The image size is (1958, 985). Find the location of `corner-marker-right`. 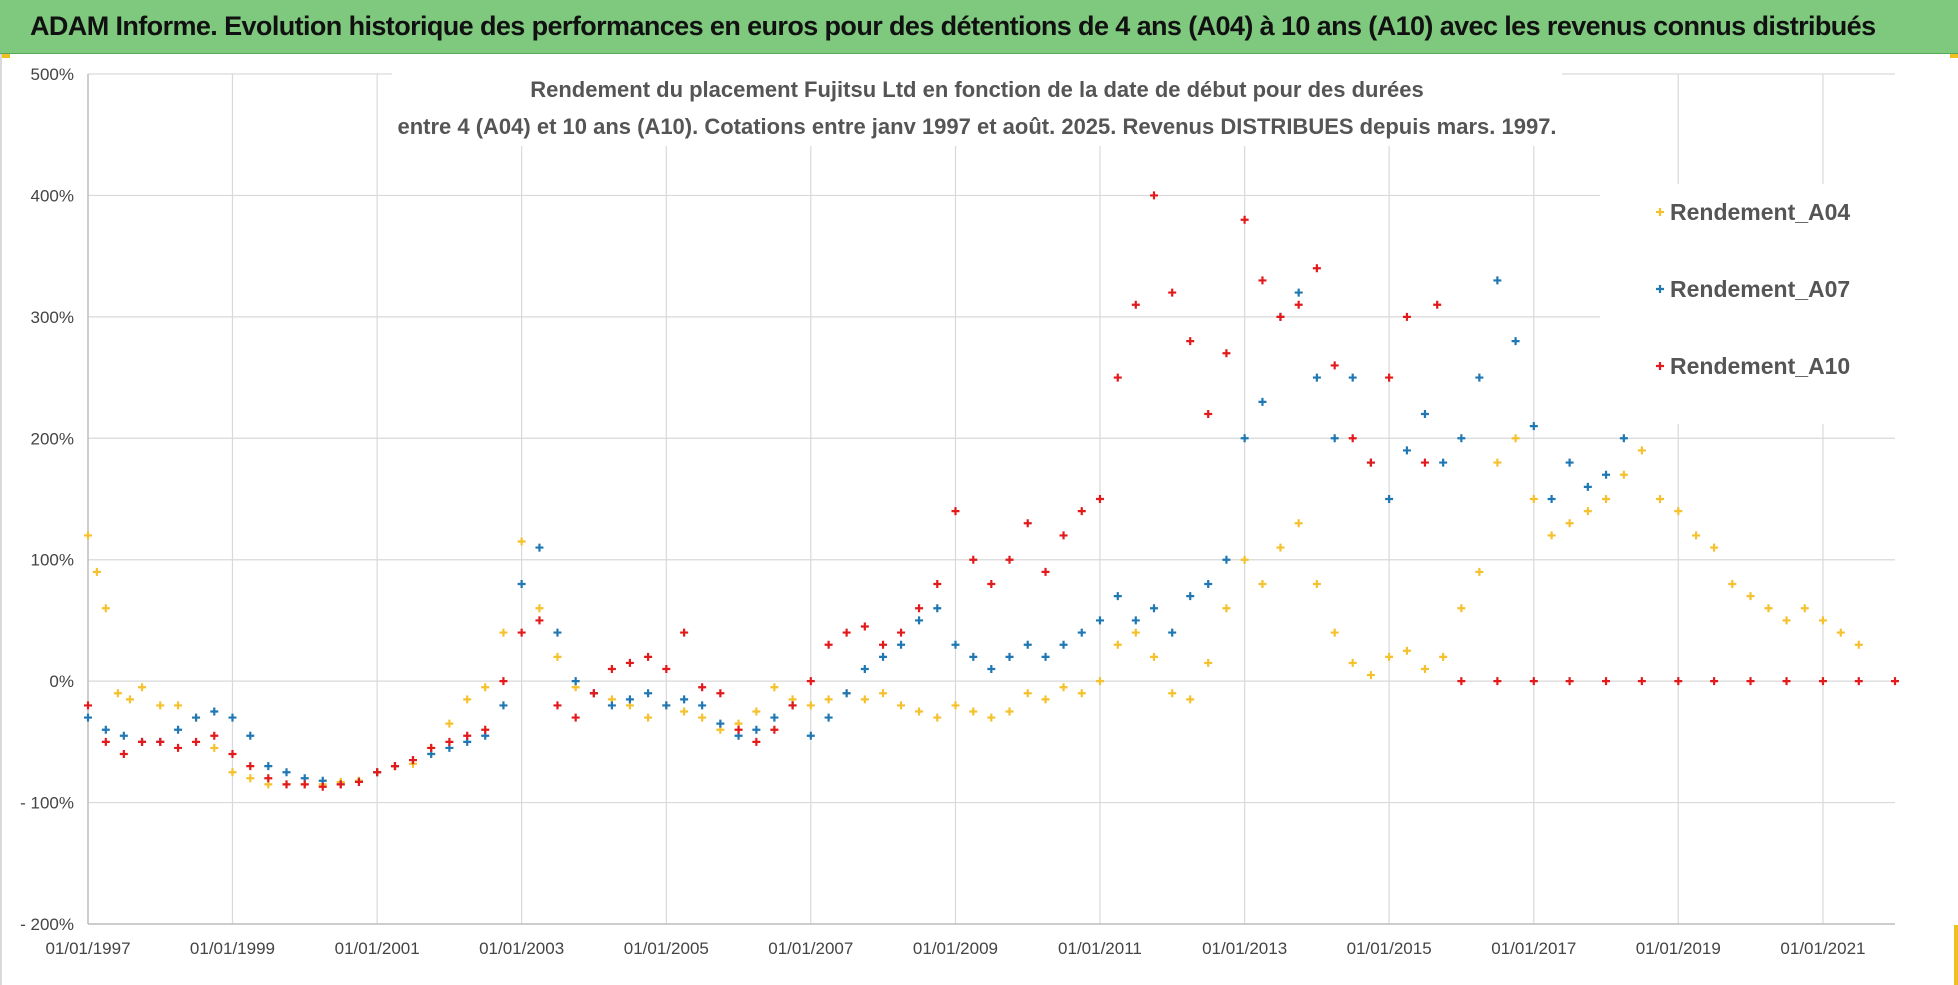

corner-marker-right is located at coordinates (1954, 56).